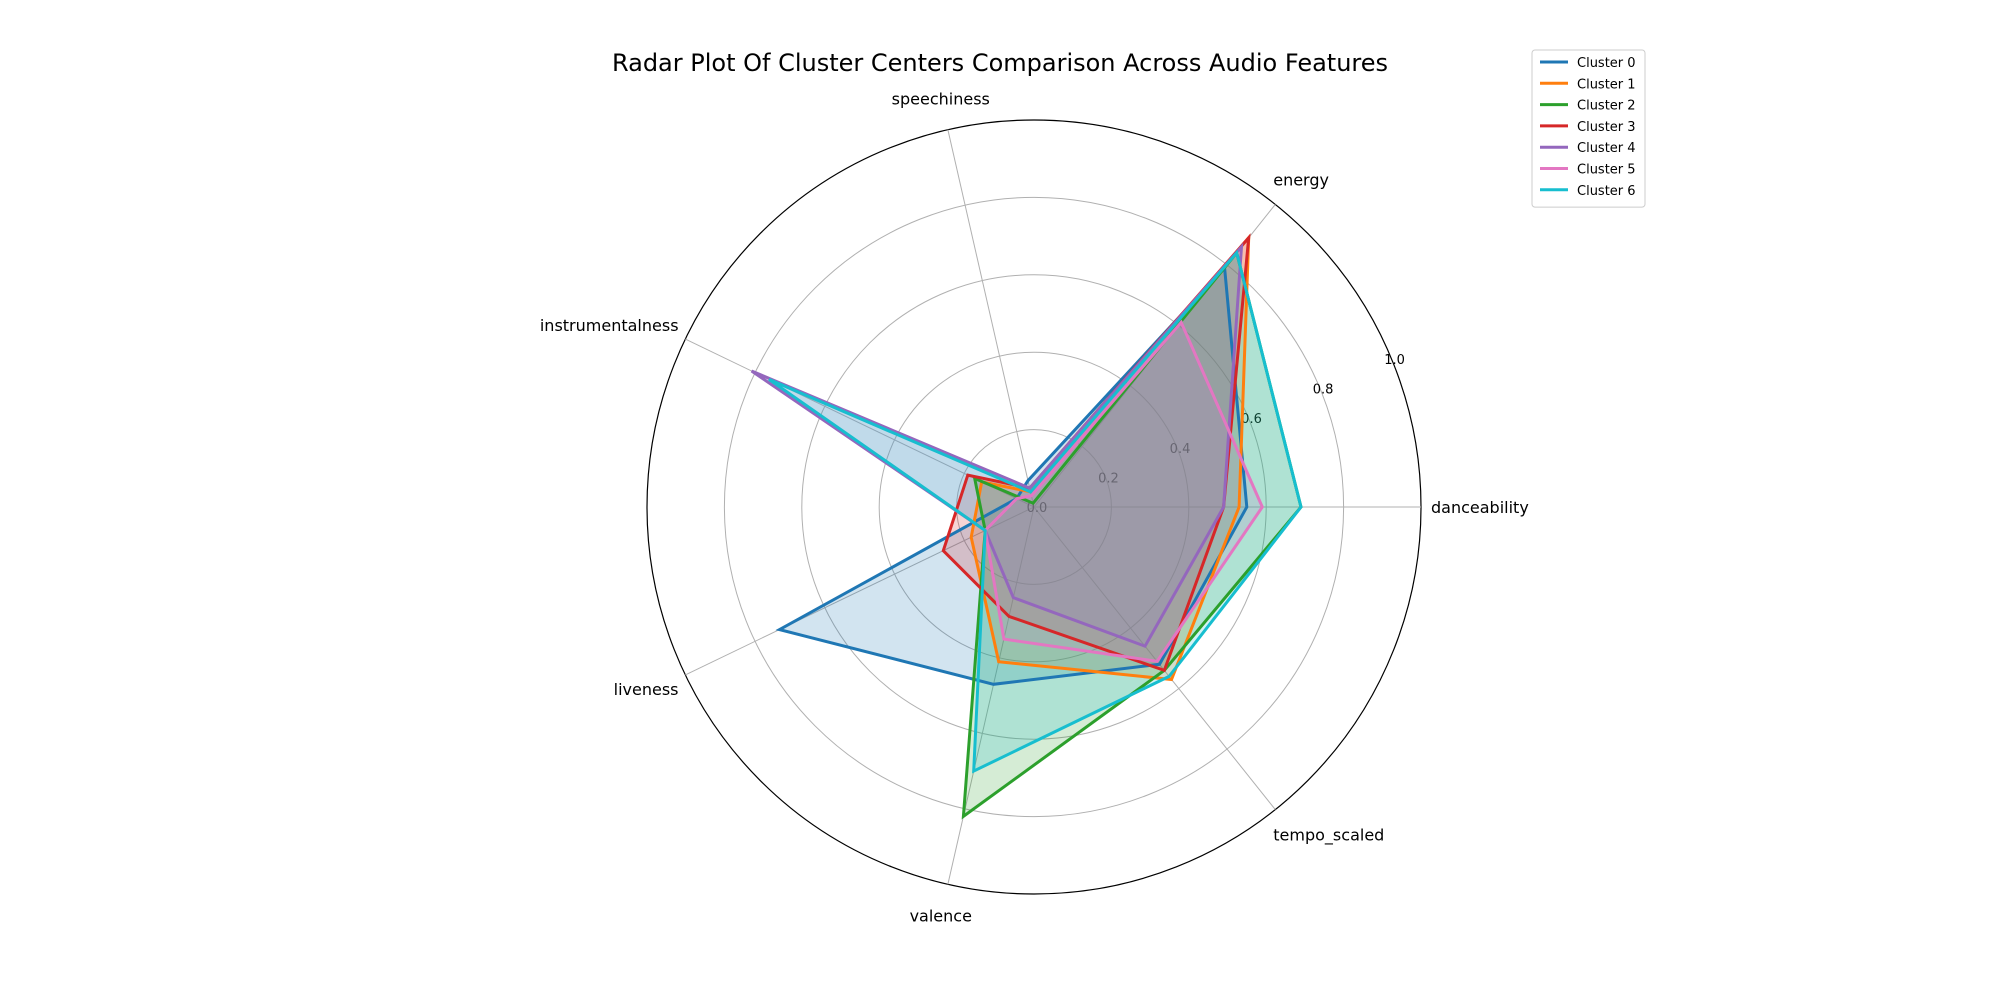 The height and width of the screenshot is (1000, 2000). What do you see at coordinates (1180, 449) in the screenshot?
I see `r-tick-label: 0.4` at bounding box center [1180, 449].